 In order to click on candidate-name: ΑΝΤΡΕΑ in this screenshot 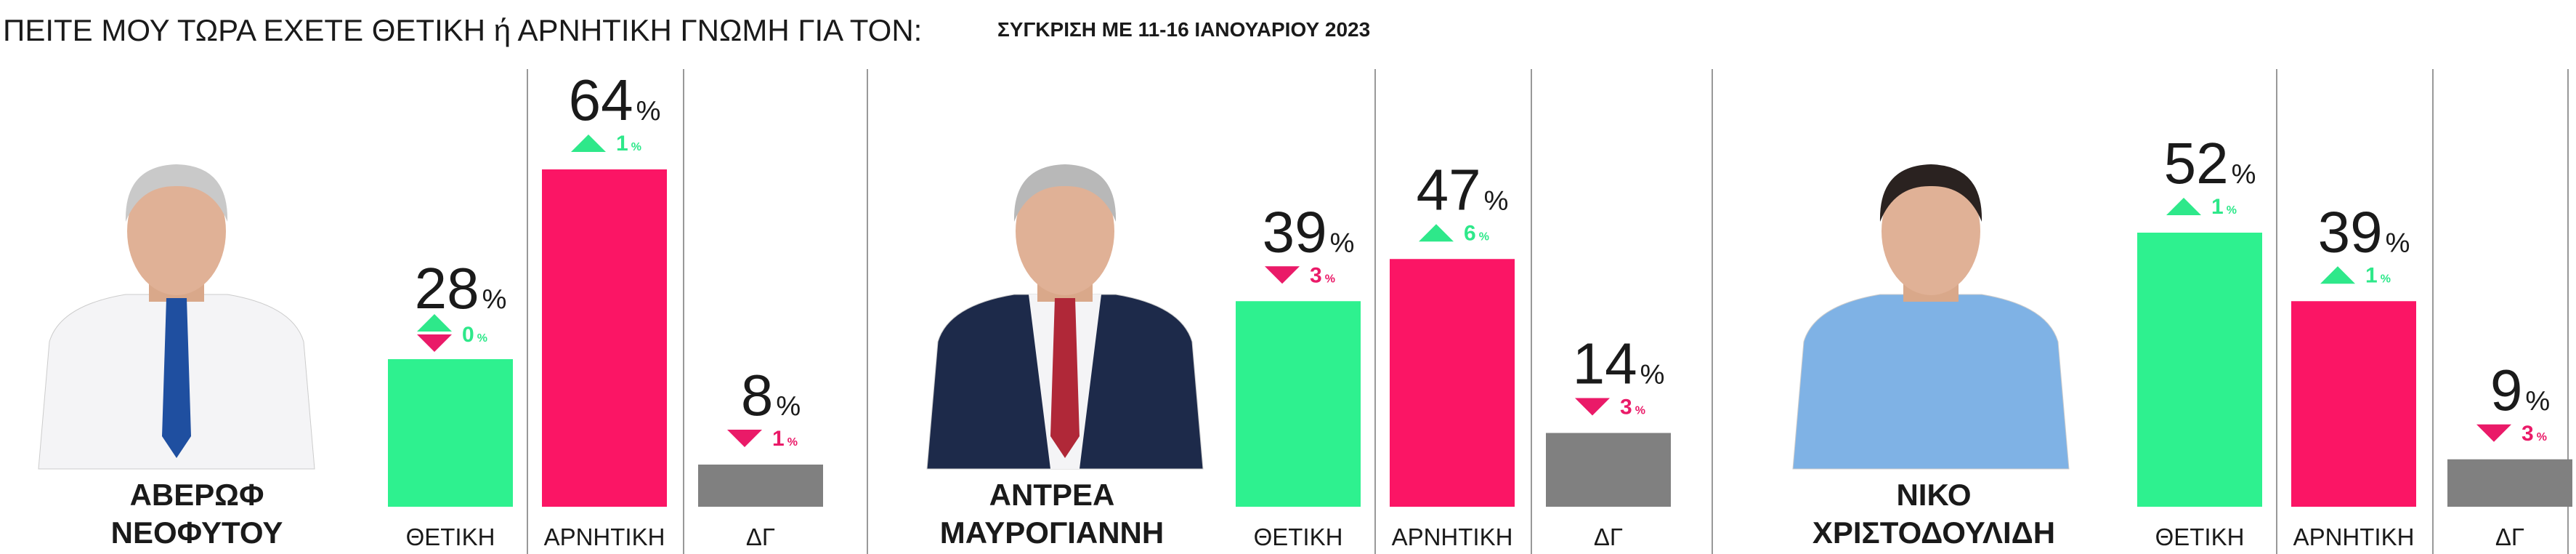, I will do `click(1052, 495)`.